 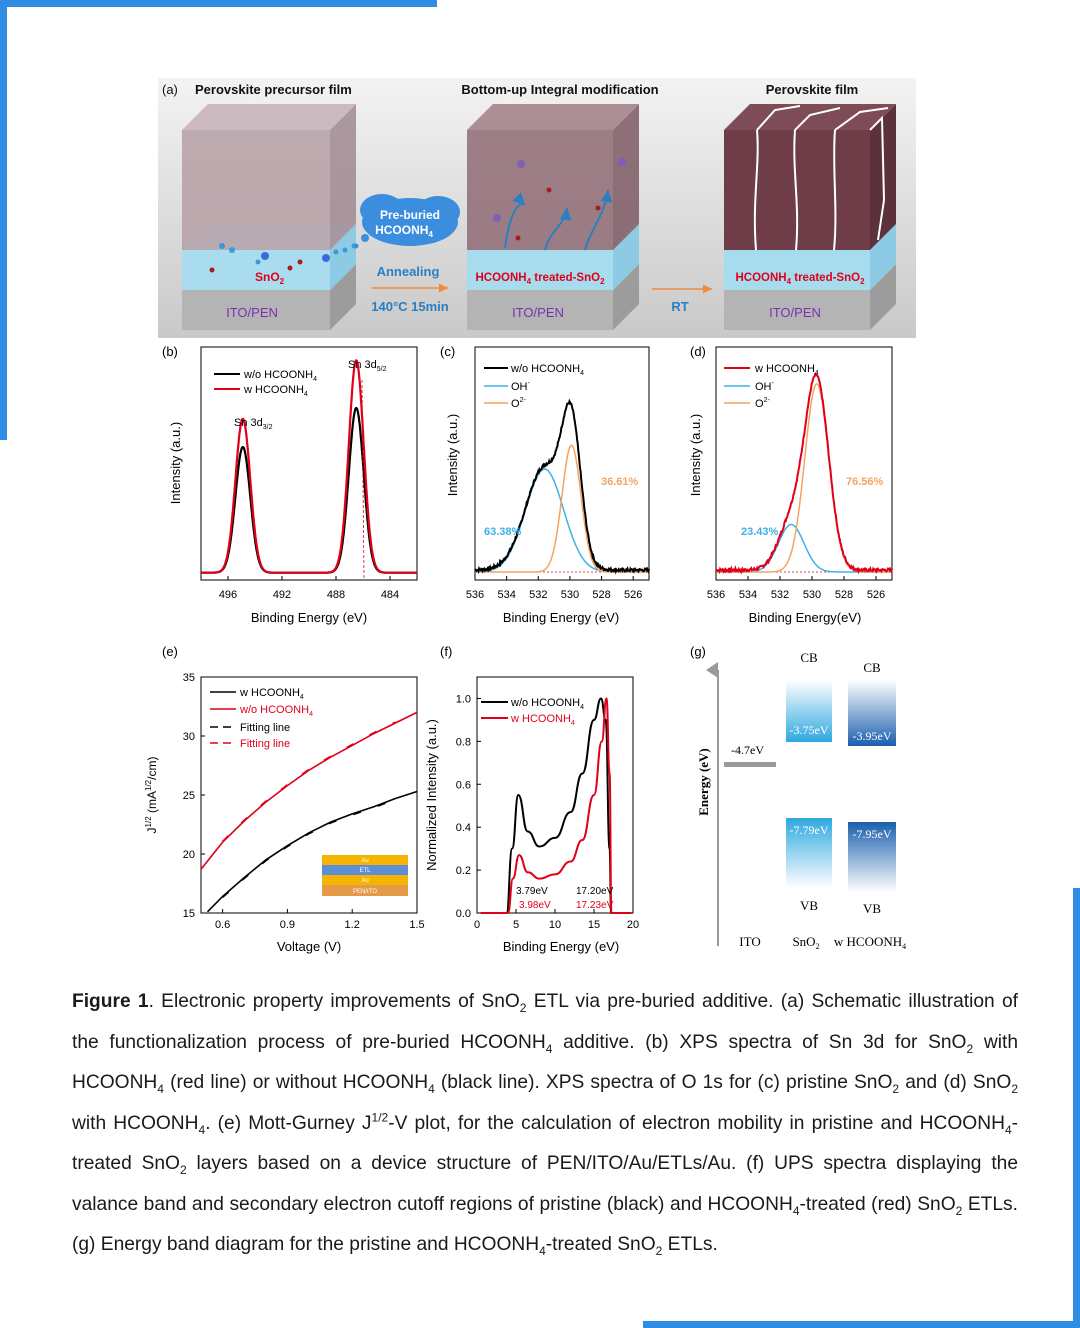 What do you see at coordinates (309, 588) in the screenshot?
I see `panel-b-ticks: 496 492 488 484` at bounding box center [309, 588].